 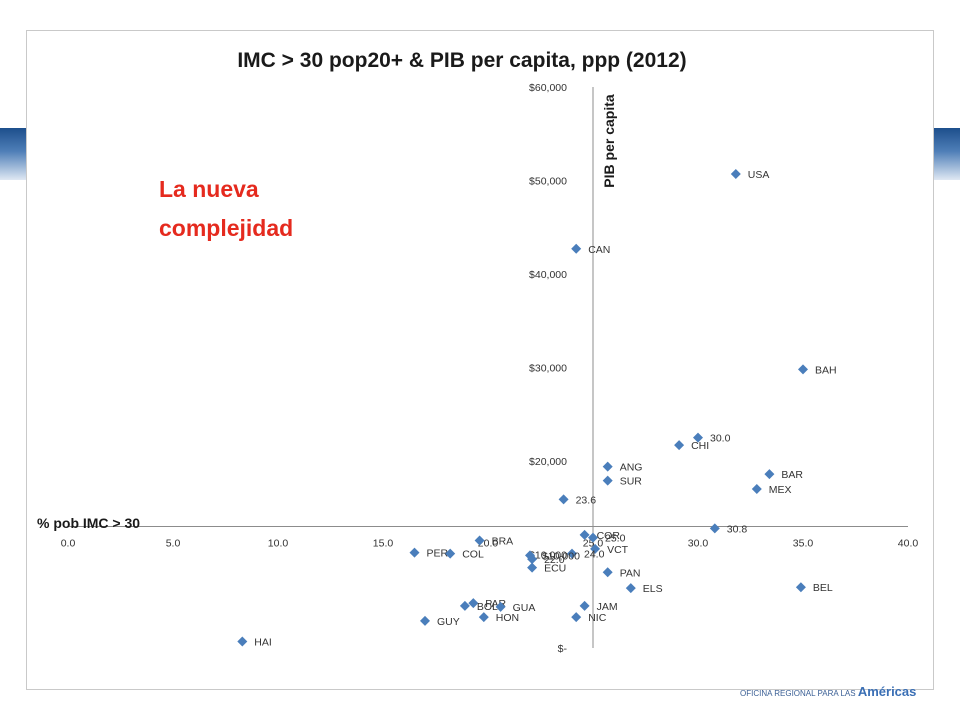 I want to click on y-tick-label: $50,000, so click(x=548, y=182).